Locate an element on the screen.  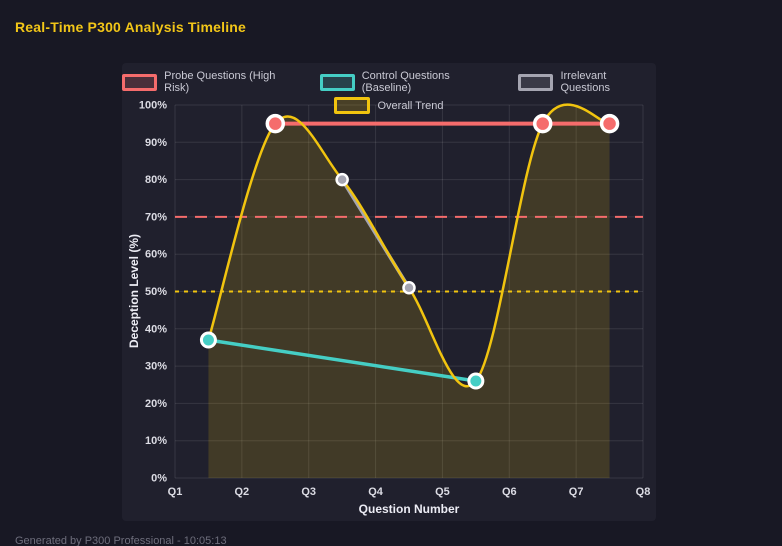
y-tick-label: 70% is located at coordinates (156, 217).